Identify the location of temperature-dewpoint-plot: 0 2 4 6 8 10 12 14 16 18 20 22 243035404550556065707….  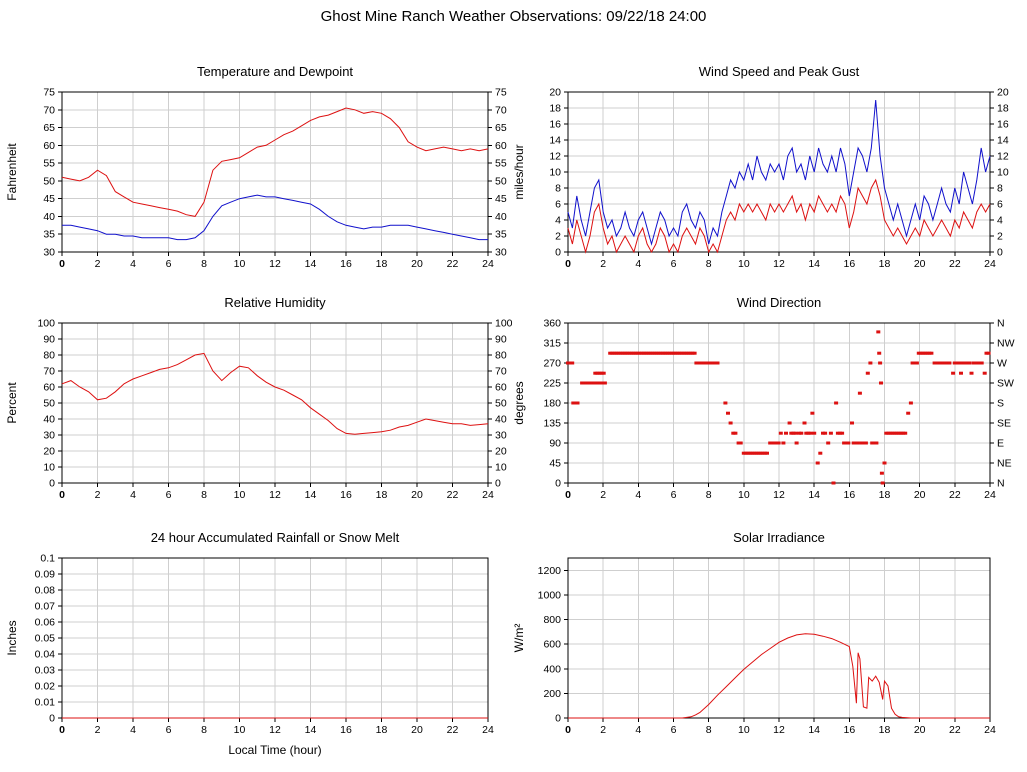
(256, 167).